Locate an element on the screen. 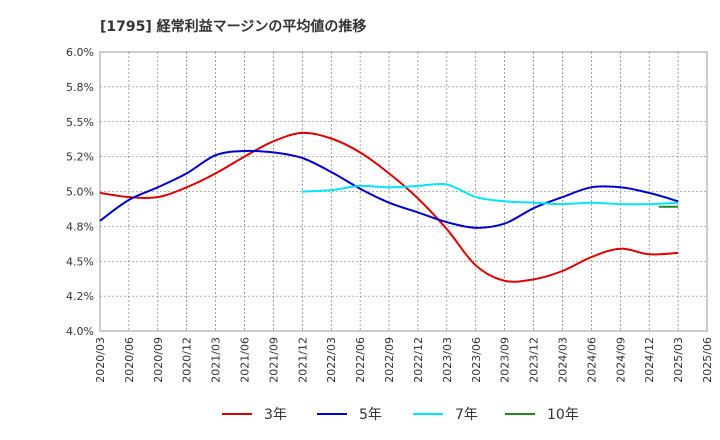 The image size is (720, 440). legend-label-5年: 5年 is located at coordinates (370, 415).